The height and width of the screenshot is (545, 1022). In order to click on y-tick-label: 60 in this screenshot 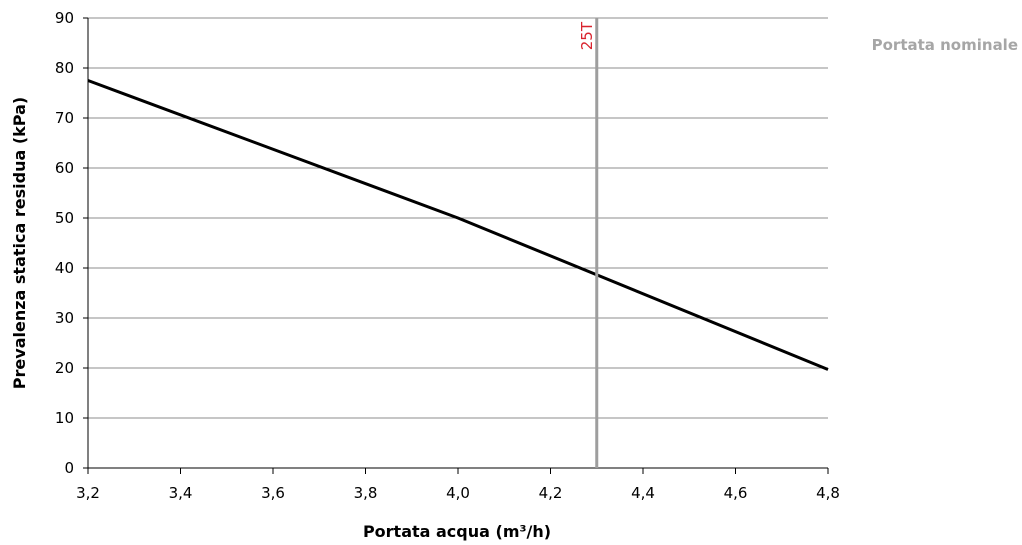, I will do `click(64, 168)`.